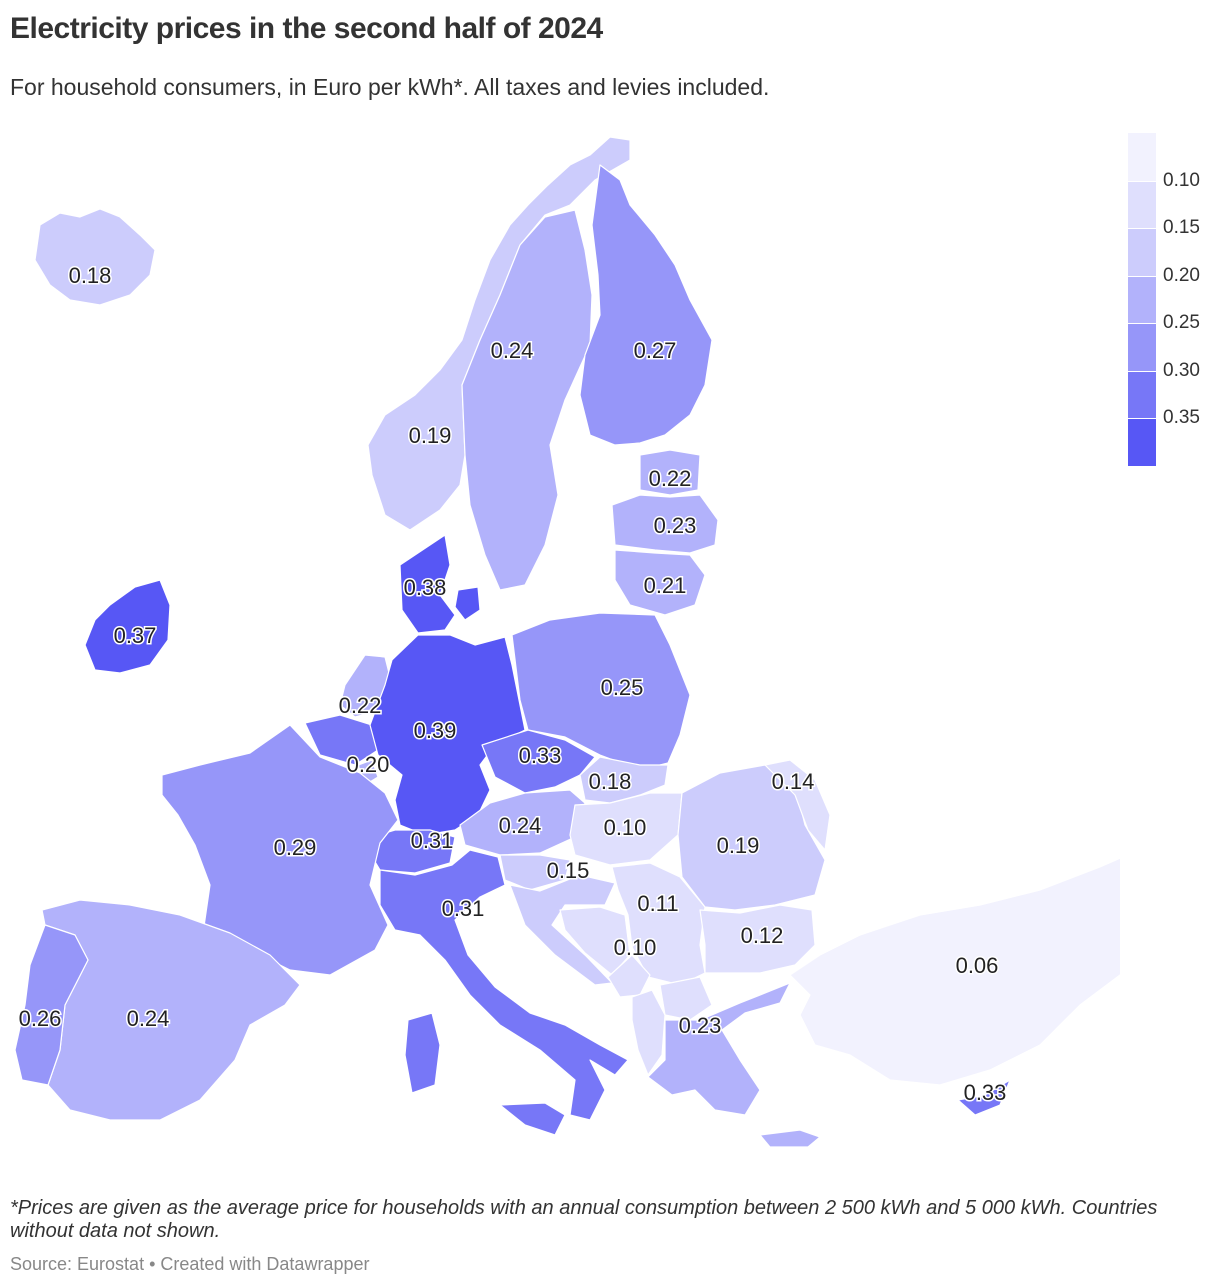  I want to click on region-greece-crete, so click(790, 1138).